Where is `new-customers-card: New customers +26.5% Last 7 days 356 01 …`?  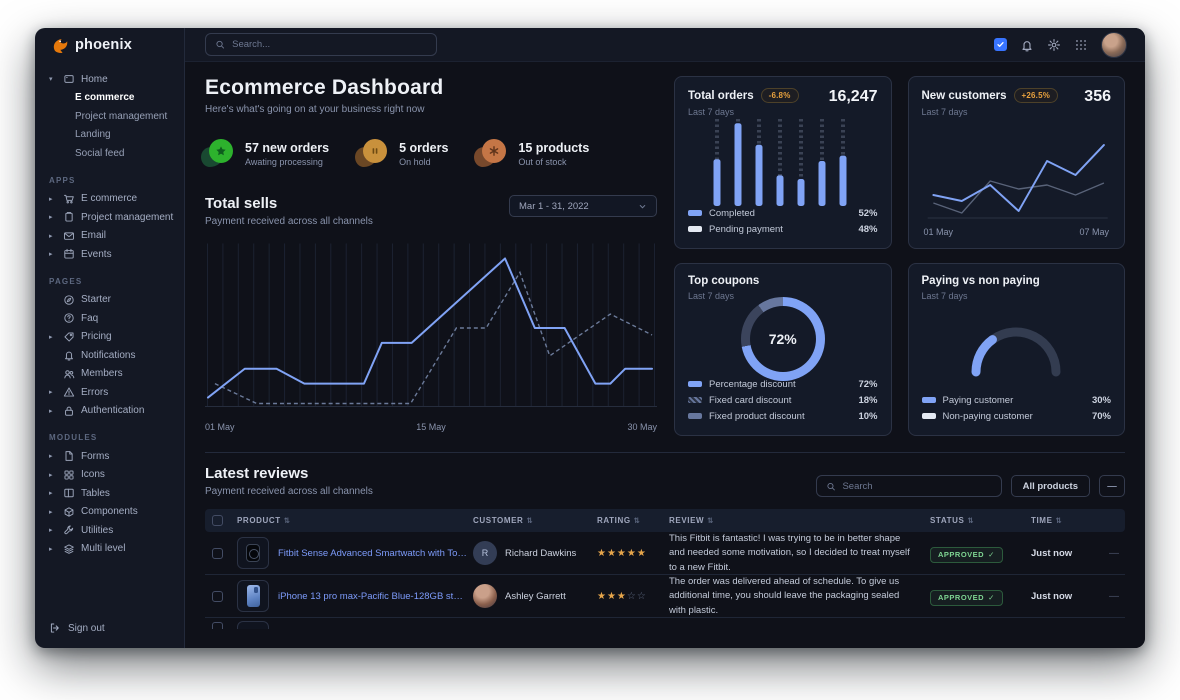
new-customers-card: New customers +26.5% Last 7 days 356 01 … is located at coordinates (1016, 162).